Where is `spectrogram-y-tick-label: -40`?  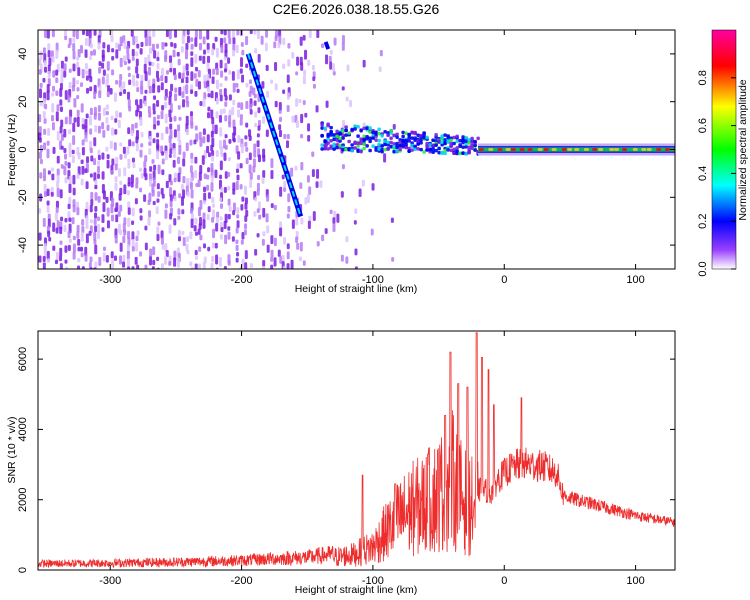
spectrogram-y-tick-label: -40 is located at coordinates (23, 245).